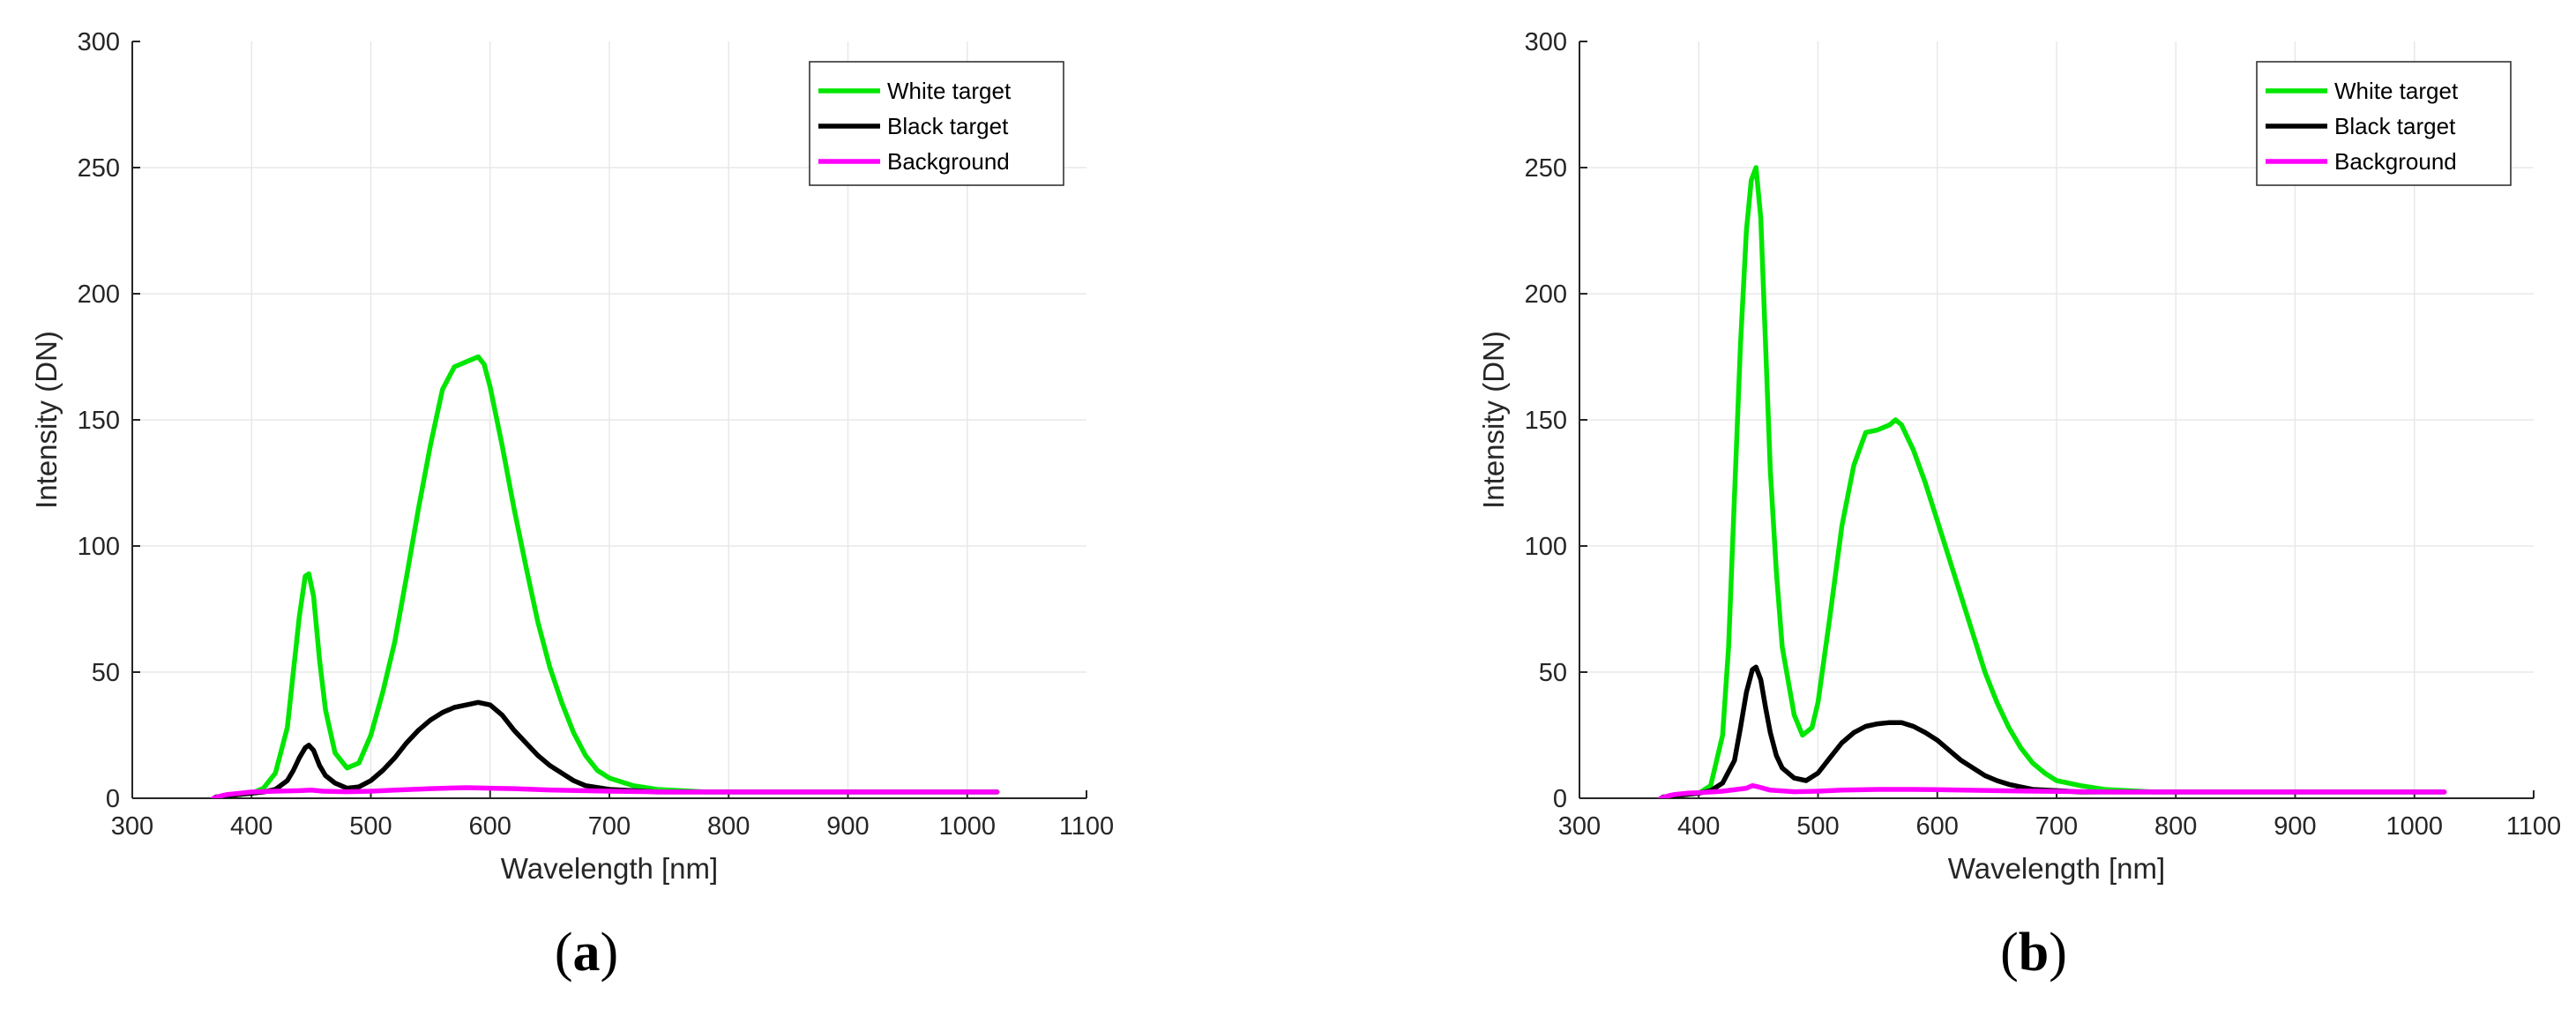 The image size is (2576, 1017). I want to click on panel-caption-letter: b, so click(2034, 953).